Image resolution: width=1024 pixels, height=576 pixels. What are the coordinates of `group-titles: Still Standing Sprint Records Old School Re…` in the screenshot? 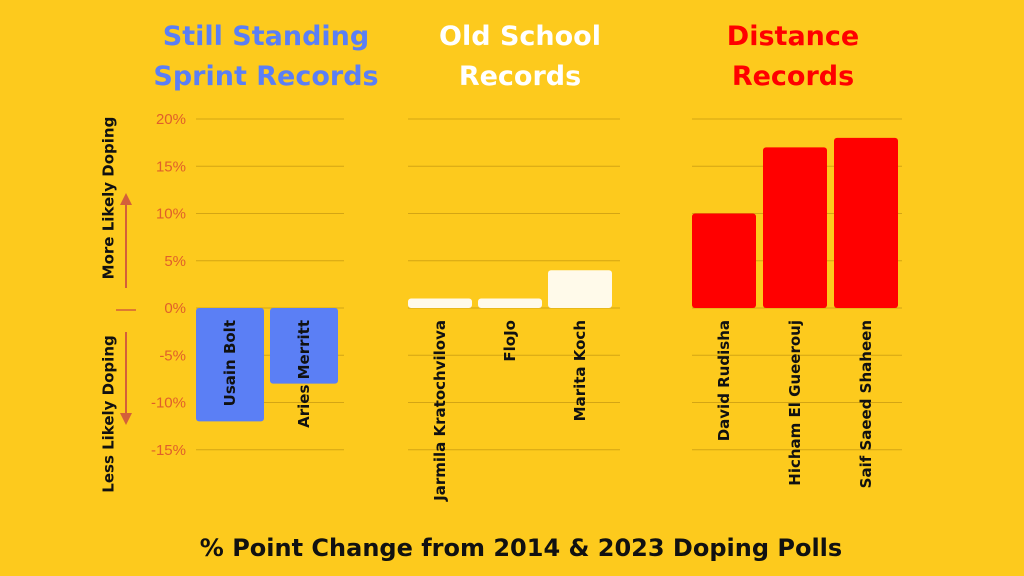 It's located at (506, 56).